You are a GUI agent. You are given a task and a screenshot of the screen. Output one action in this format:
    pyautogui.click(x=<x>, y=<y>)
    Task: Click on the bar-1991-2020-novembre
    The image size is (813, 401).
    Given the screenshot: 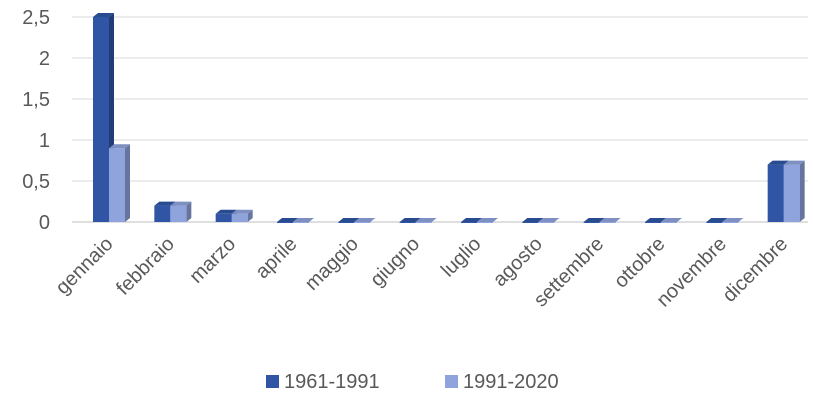 What is the action you would take?
    pyautogui.click(x=733, y=220)
    